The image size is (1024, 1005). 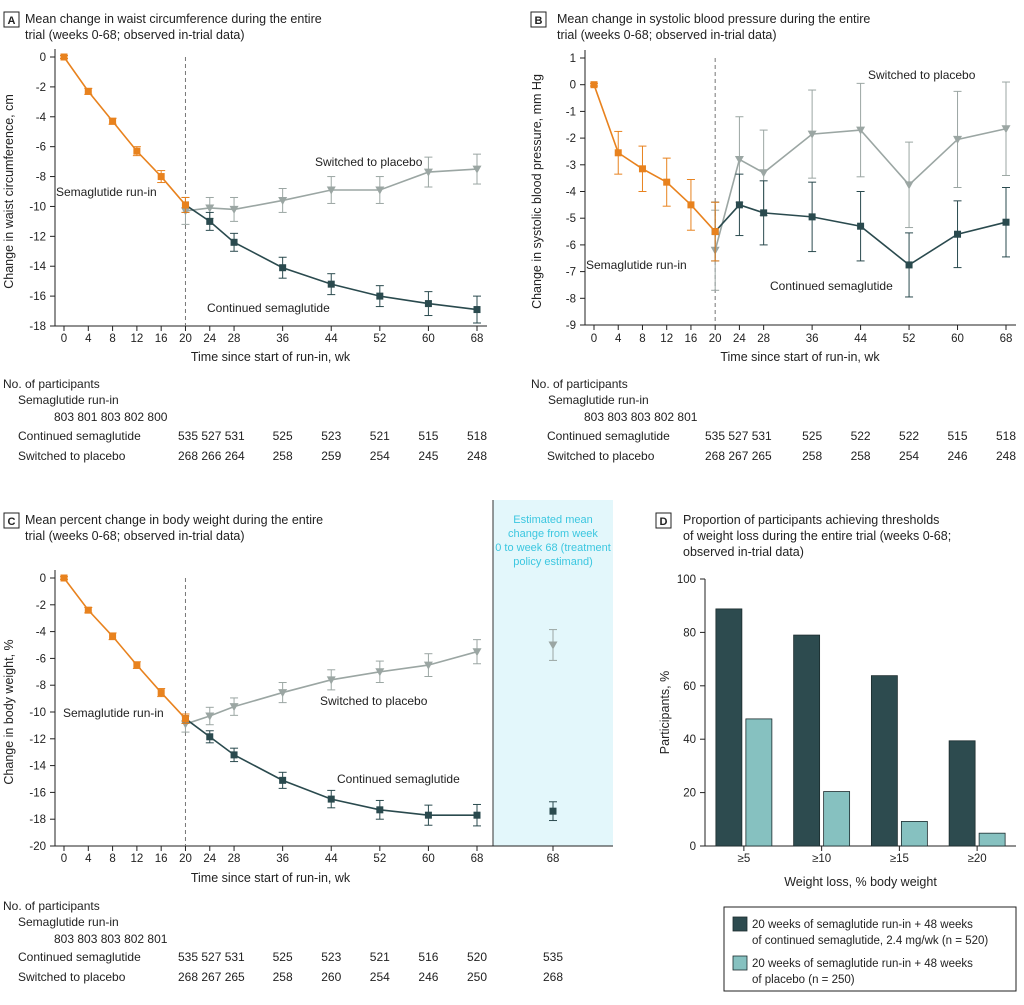 What do you see at coordinates (553, 645) in the screenshot?
I see `panel-c-estimand-placebo-point` at bounding box center [553, 645].